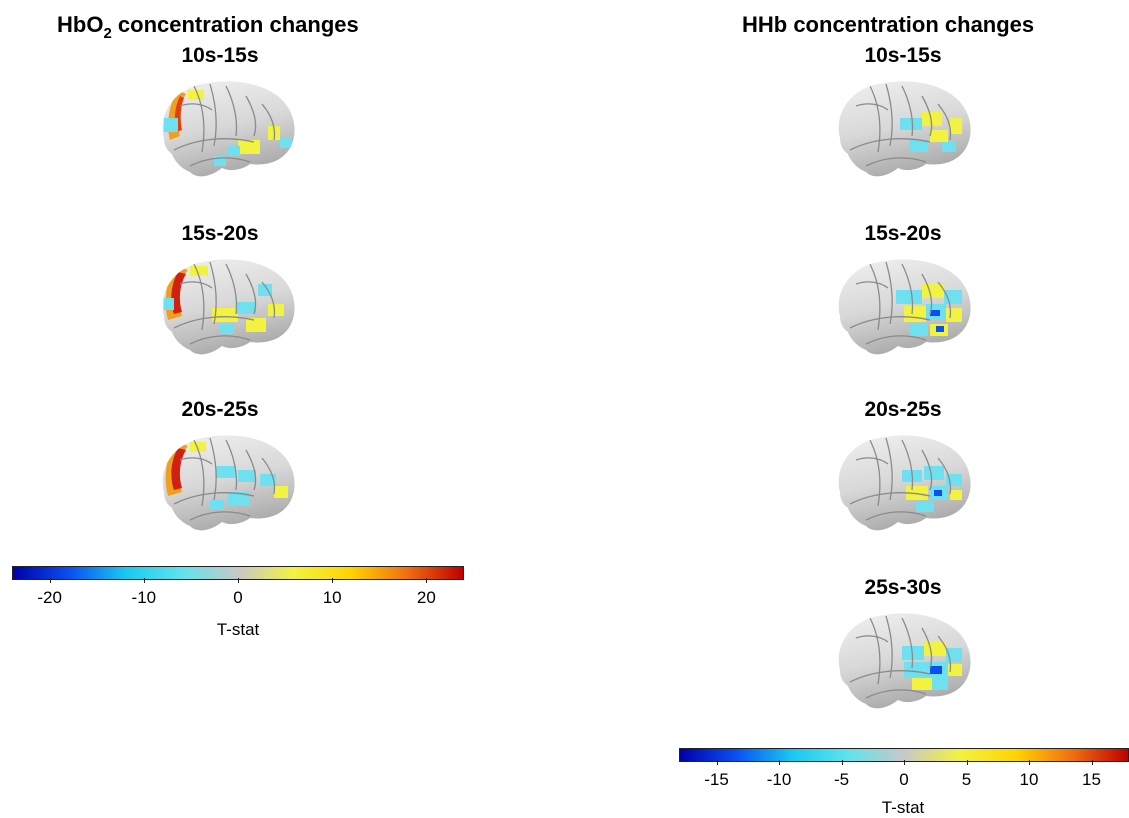  I want to click on right-colorbar-tick: 5, so click(966, 779).